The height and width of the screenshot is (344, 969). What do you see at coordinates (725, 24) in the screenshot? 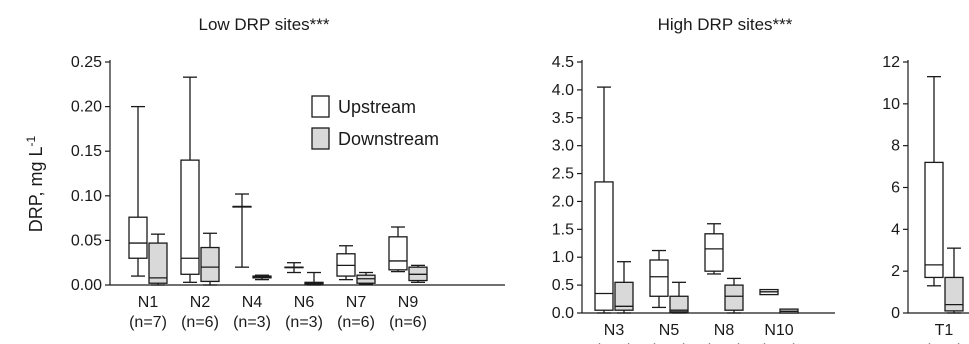
I see `panel-title-high: High DRP sites***` at bounding box center [725, 24].